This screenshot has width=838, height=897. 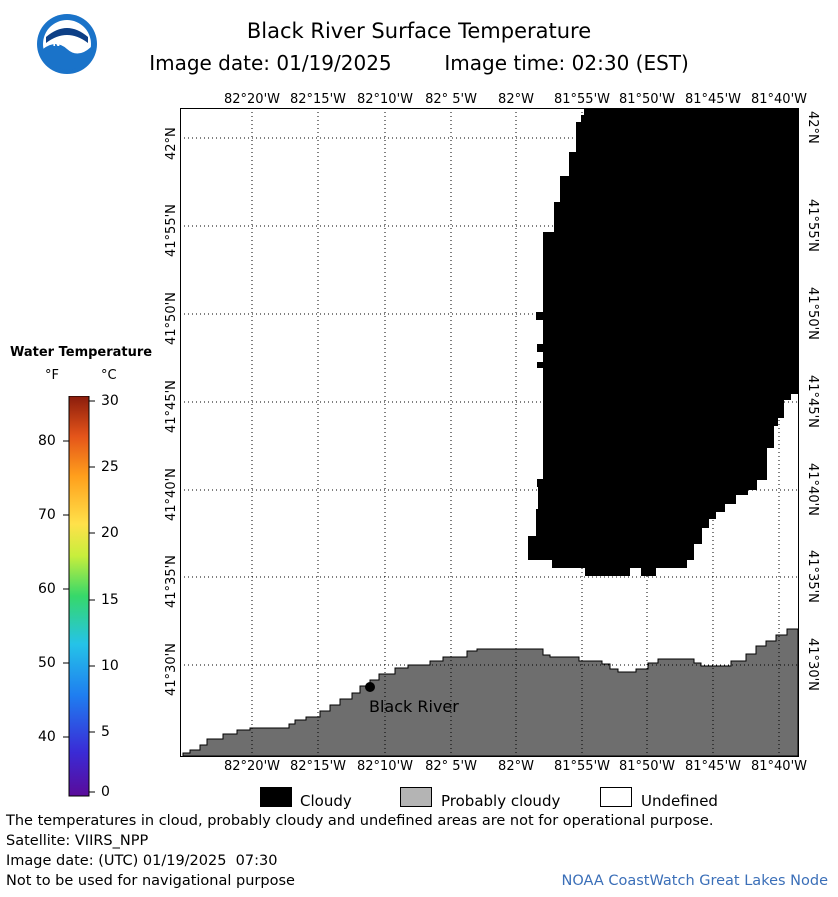 What do you see at coordinates (616, 797) in the screenshot?
I see `undefined-swatch` at bounding box center [616, 797].